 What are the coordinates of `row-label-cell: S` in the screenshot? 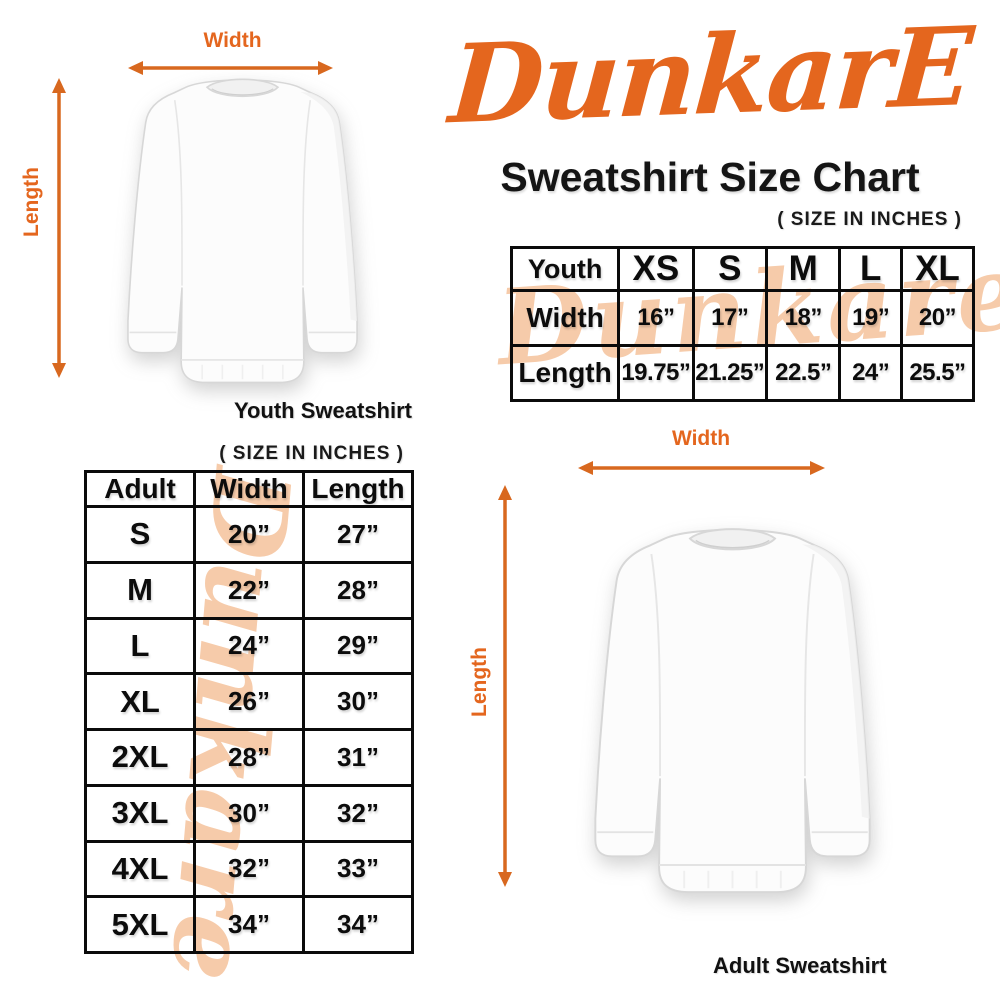 It's located at (140, 534).